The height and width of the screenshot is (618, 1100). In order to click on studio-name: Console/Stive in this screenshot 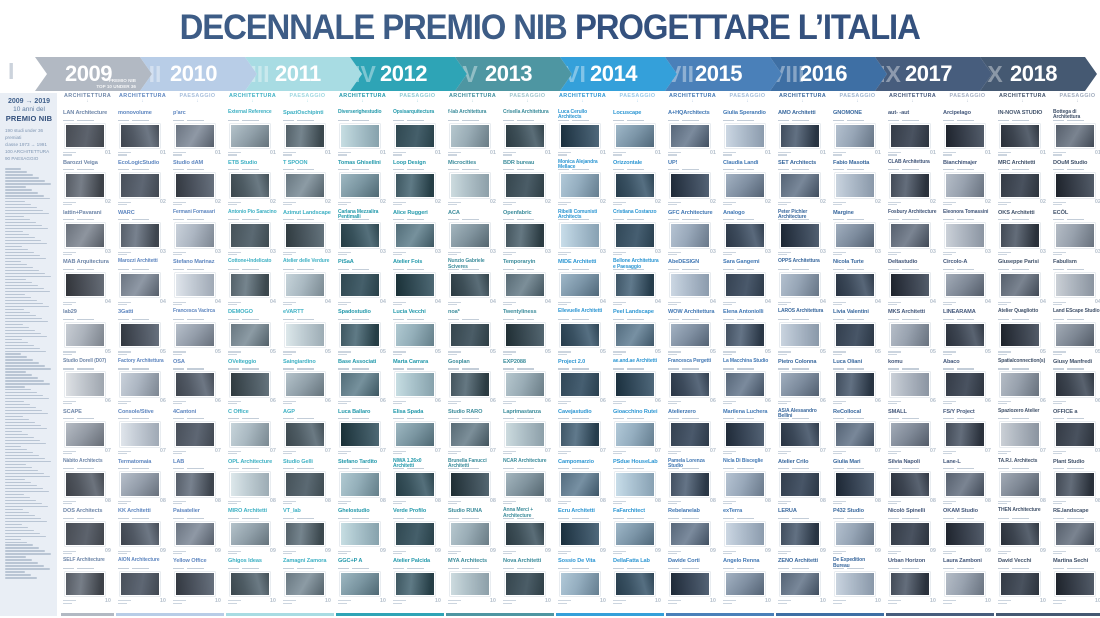, I will do `click(136, 411)`.